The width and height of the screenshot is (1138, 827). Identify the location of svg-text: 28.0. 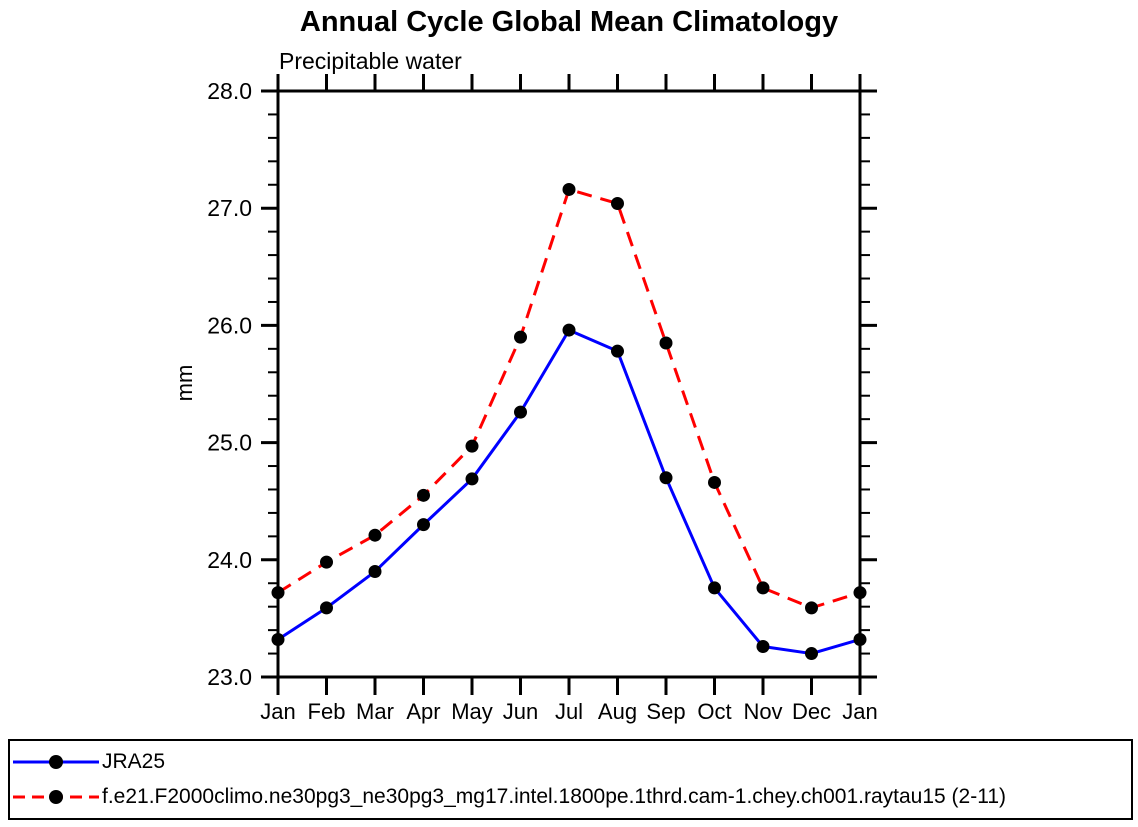
(229, 91).